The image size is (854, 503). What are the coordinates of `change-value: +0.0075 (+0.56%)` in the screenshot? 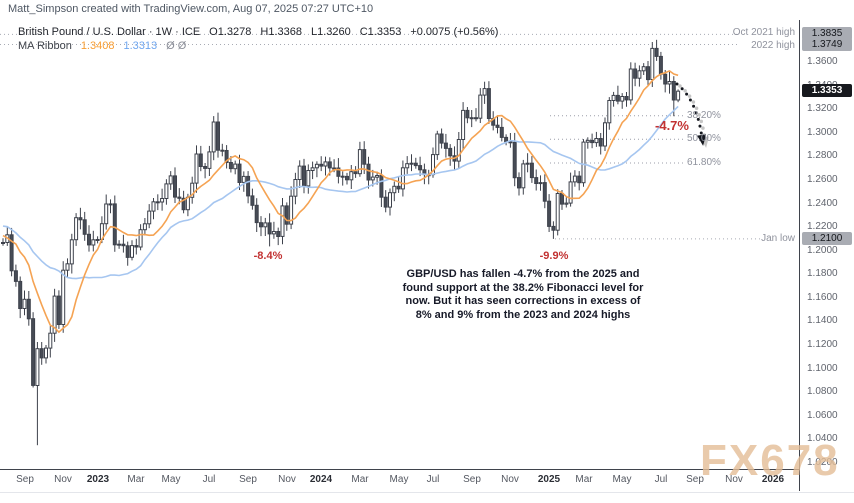 It's located at (454, 32).